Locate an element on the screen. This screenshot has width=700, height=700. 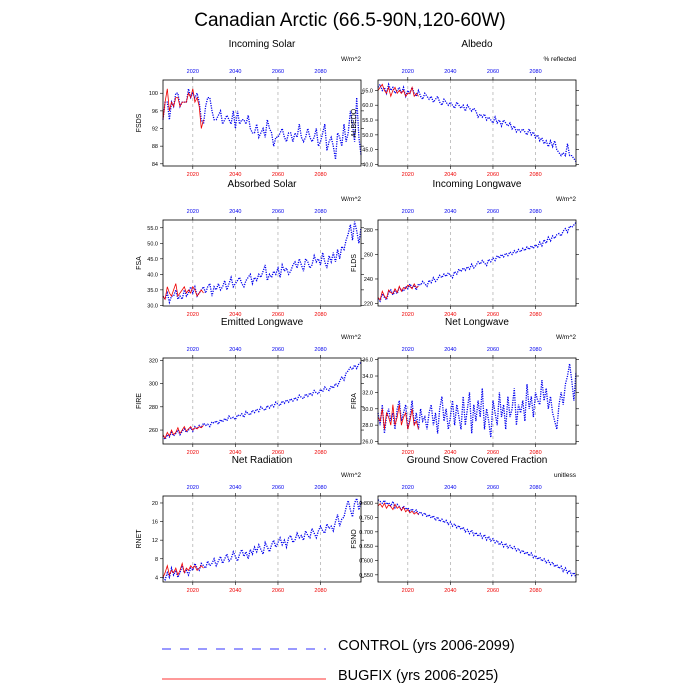
panel-fsno-series-bugfix is located at coordinates (398, 508).